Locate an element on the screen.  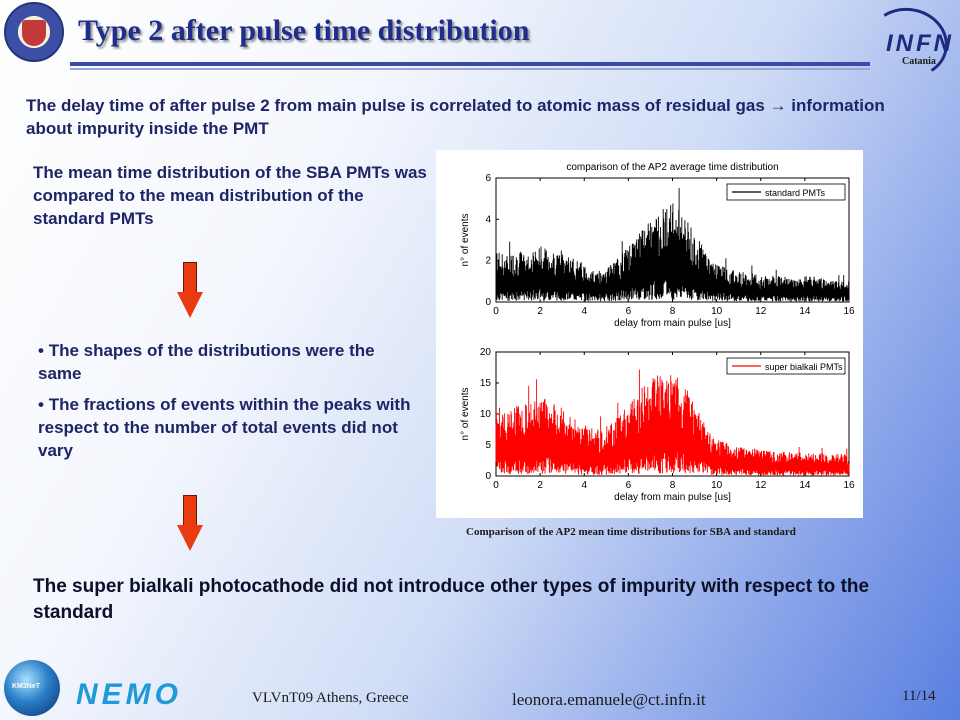
legend-label: standard PMTs is located at coordinates (795, 193).